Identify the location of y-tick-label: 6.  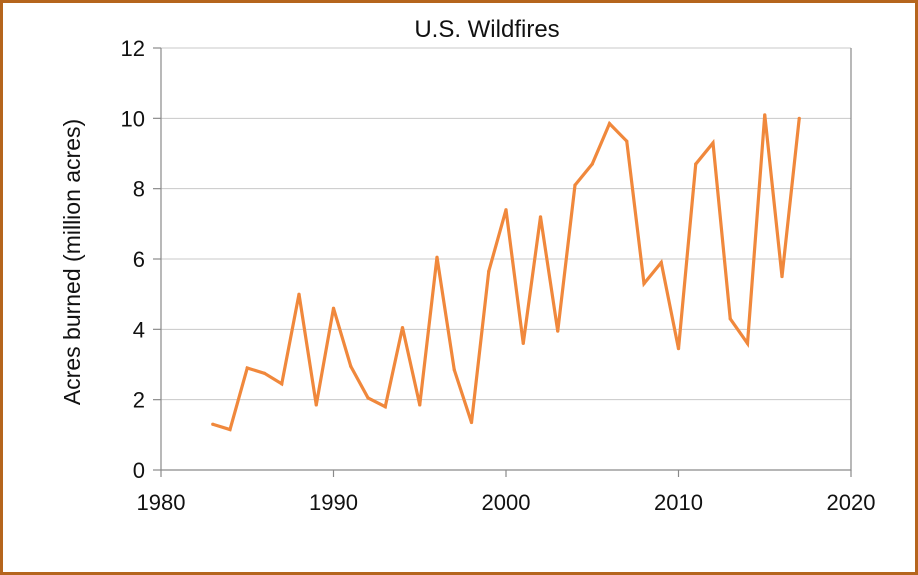
(139, 259).